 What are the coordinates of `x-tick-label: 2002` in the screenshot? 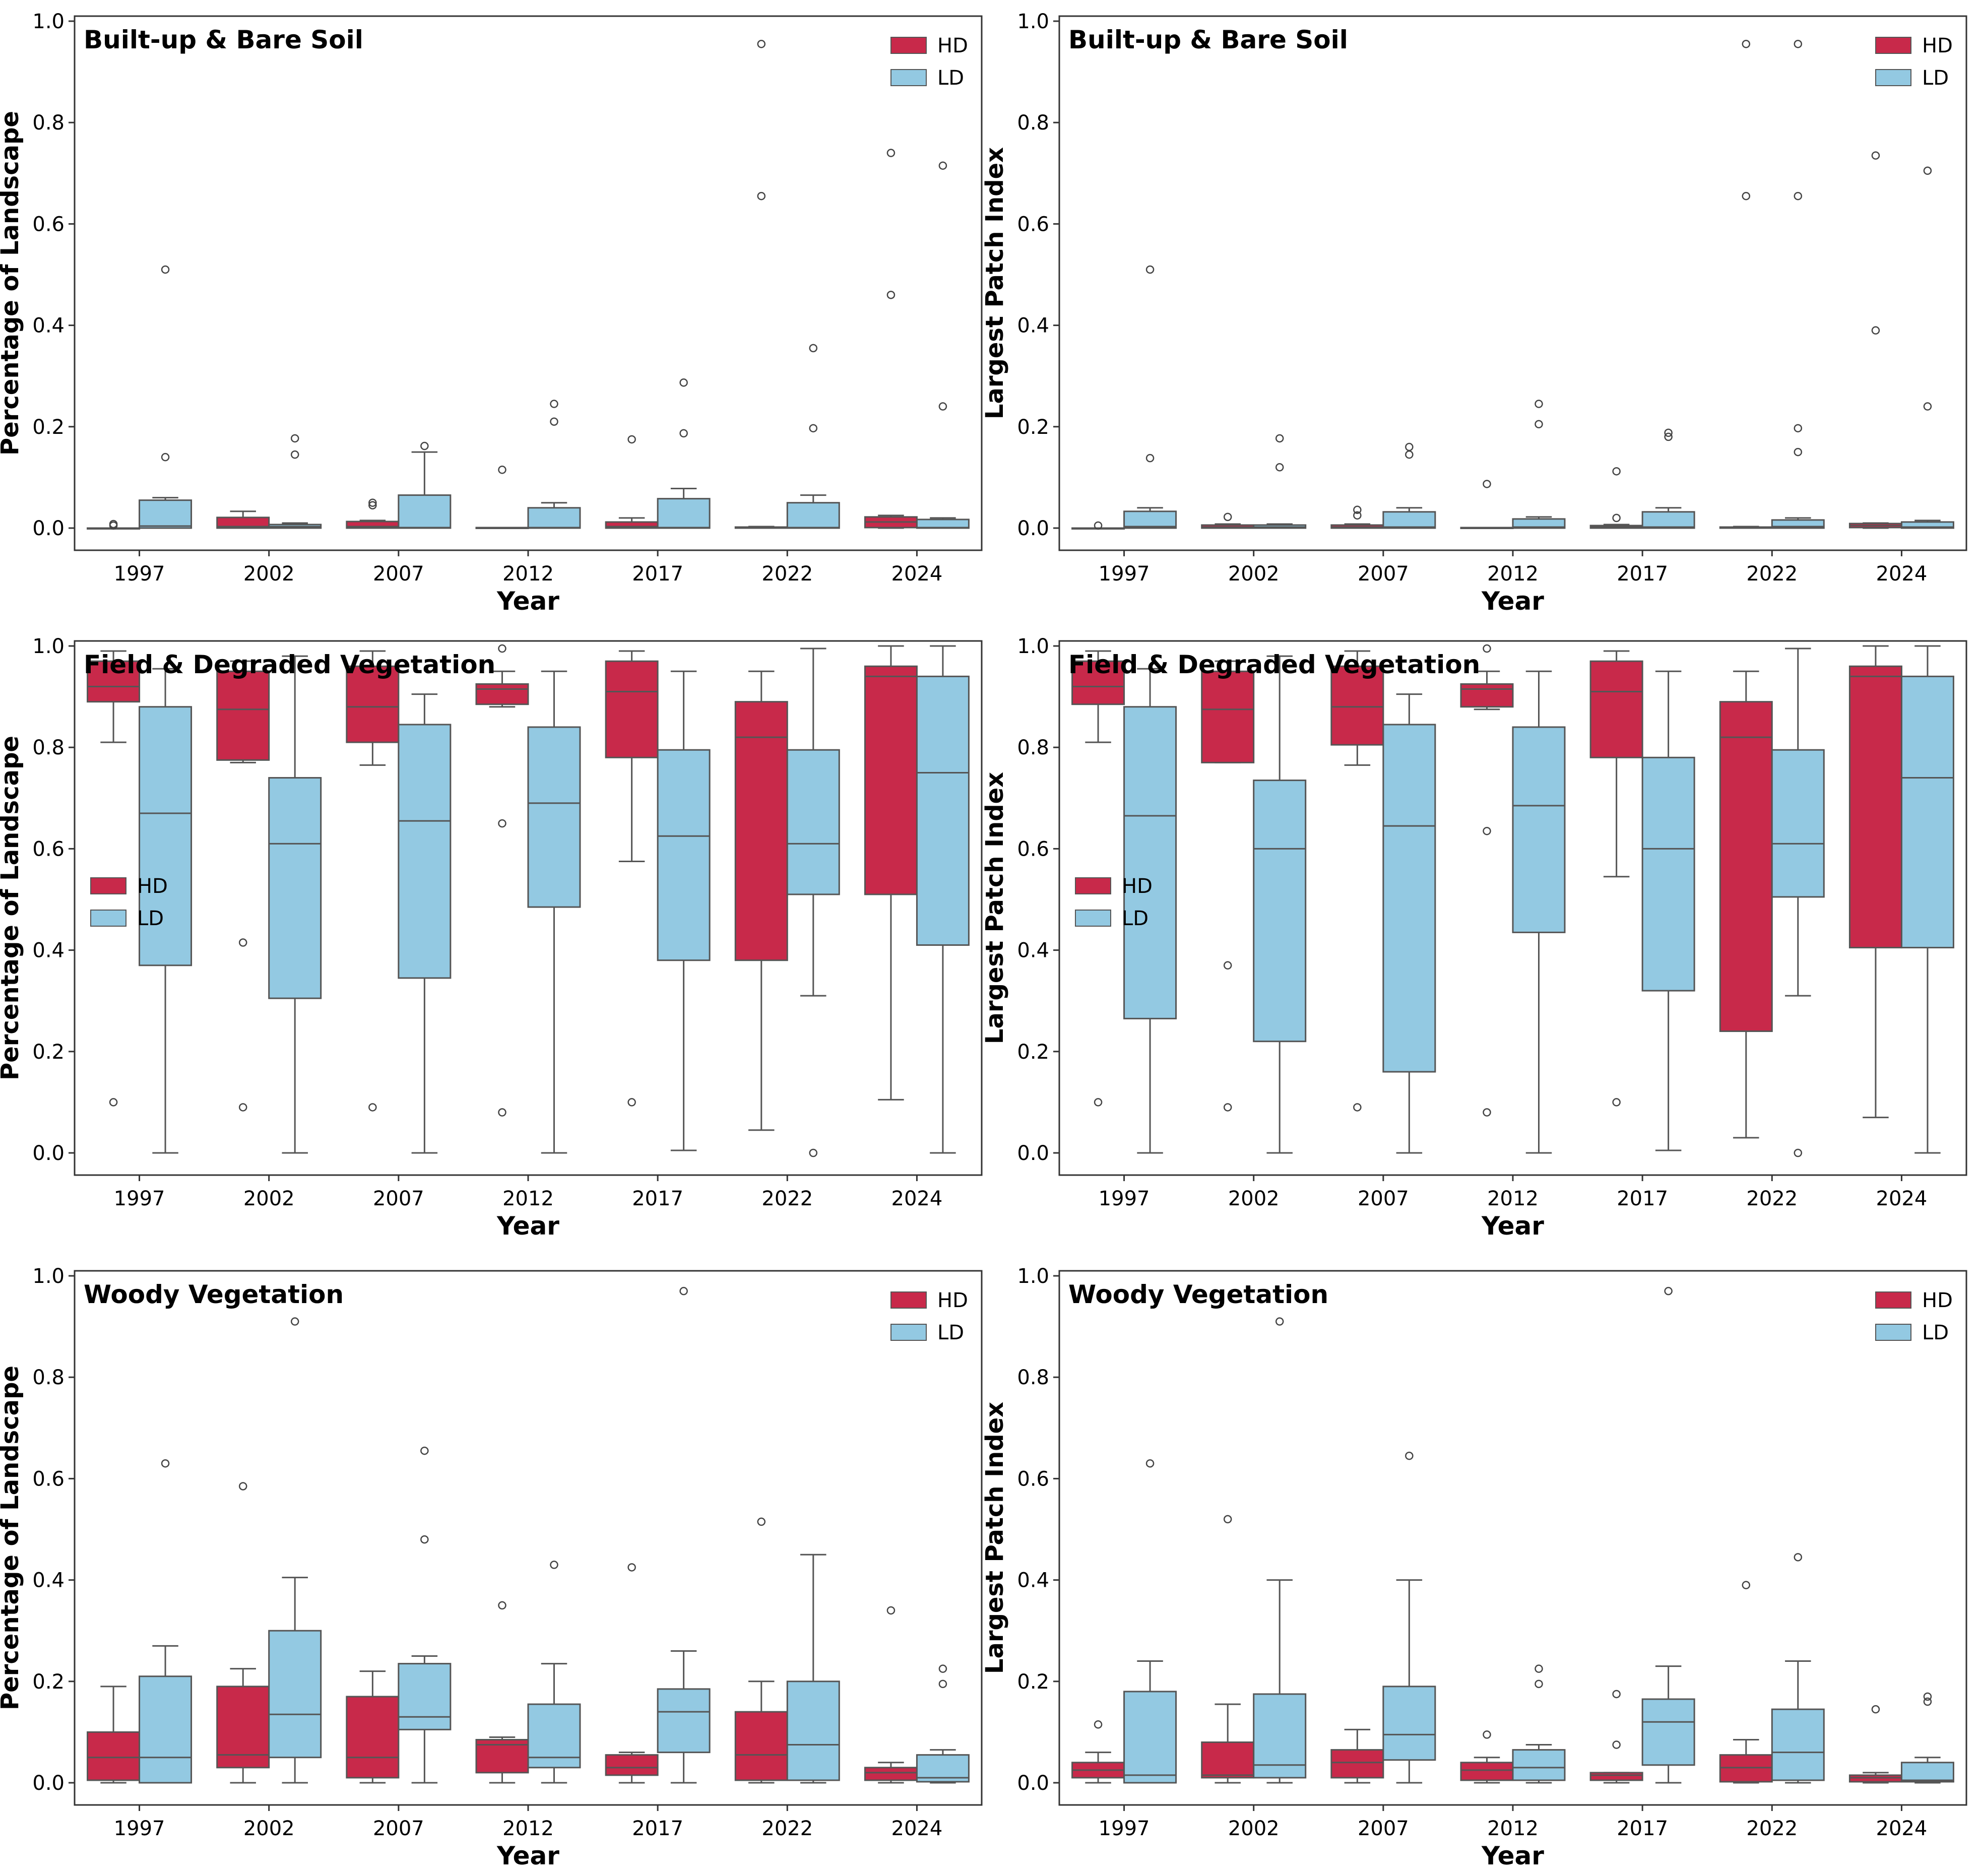 It's located at (1254, 1198).